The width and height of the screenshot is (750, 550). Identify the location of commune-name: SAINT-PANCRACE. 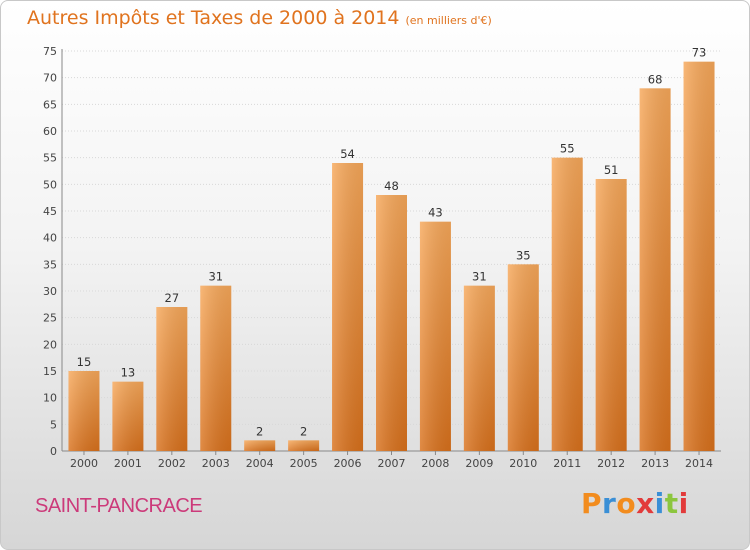
(119, 506).